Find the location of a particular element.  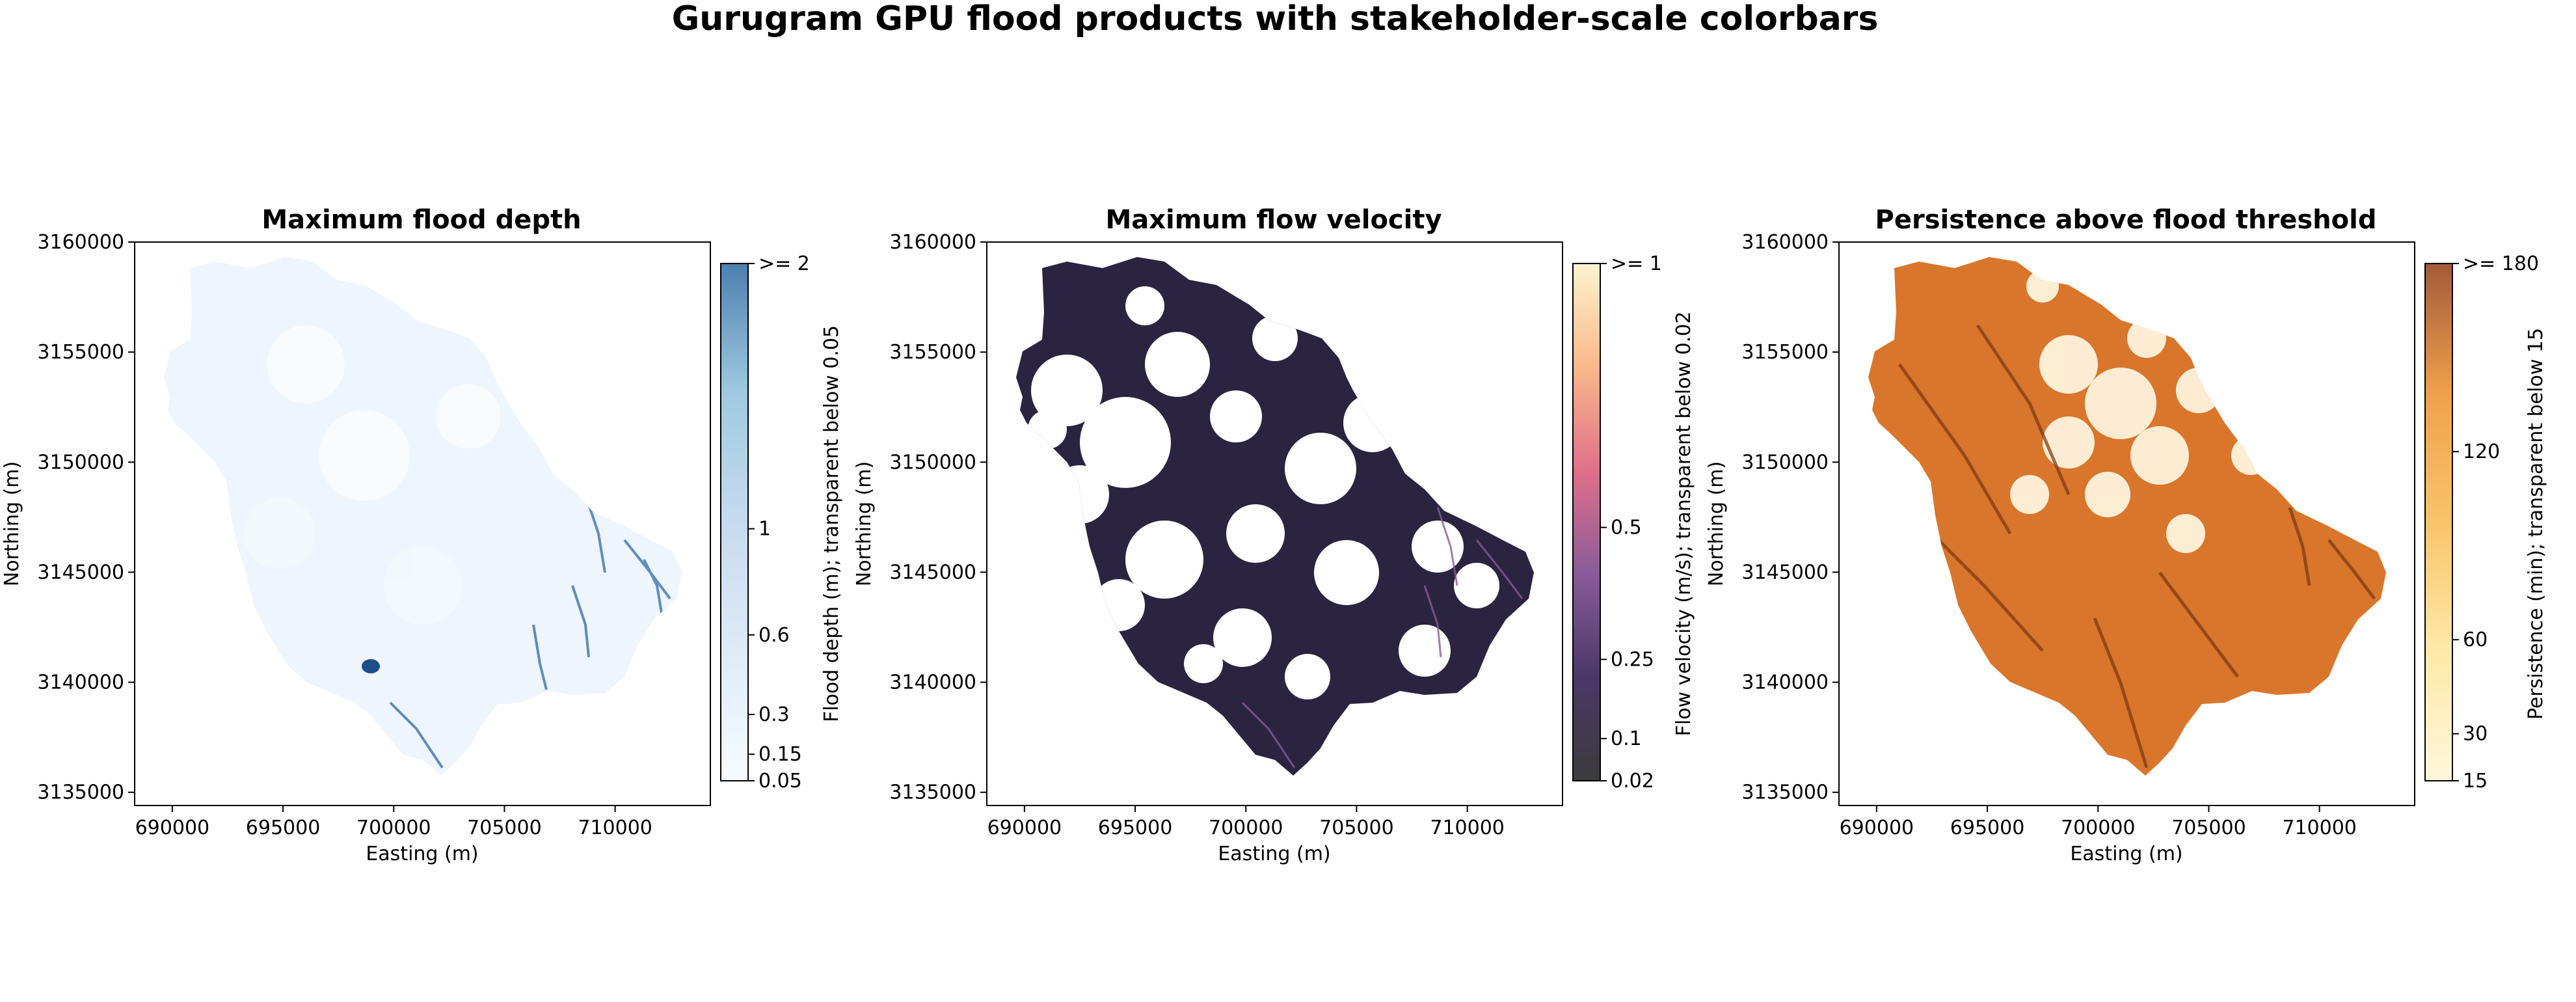

persistence-ytick-label-0: 3135000 is located at coordinates (1785, 792).